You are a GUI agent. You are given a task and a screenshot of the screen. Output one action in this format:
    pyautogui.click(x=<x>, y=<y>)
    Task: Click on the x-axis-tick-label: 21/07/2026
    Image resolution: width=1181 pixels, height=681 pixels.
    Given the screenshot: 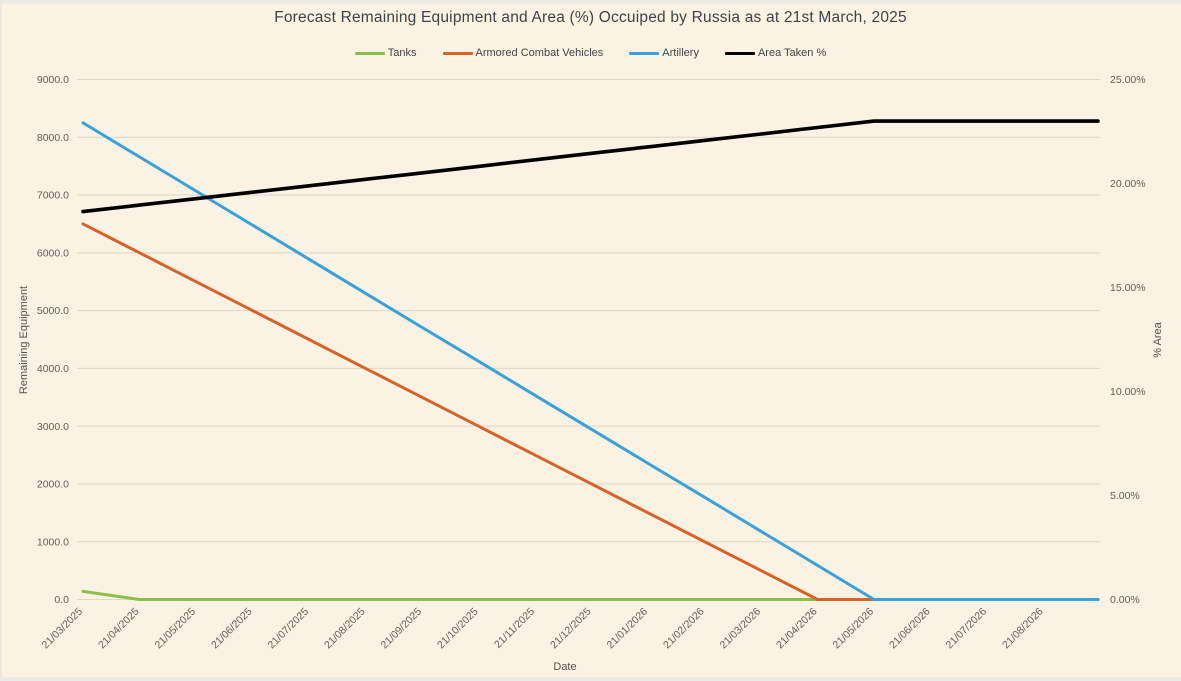 What is the action you would take?
    pyautogui.click(x=966, y=629)
    